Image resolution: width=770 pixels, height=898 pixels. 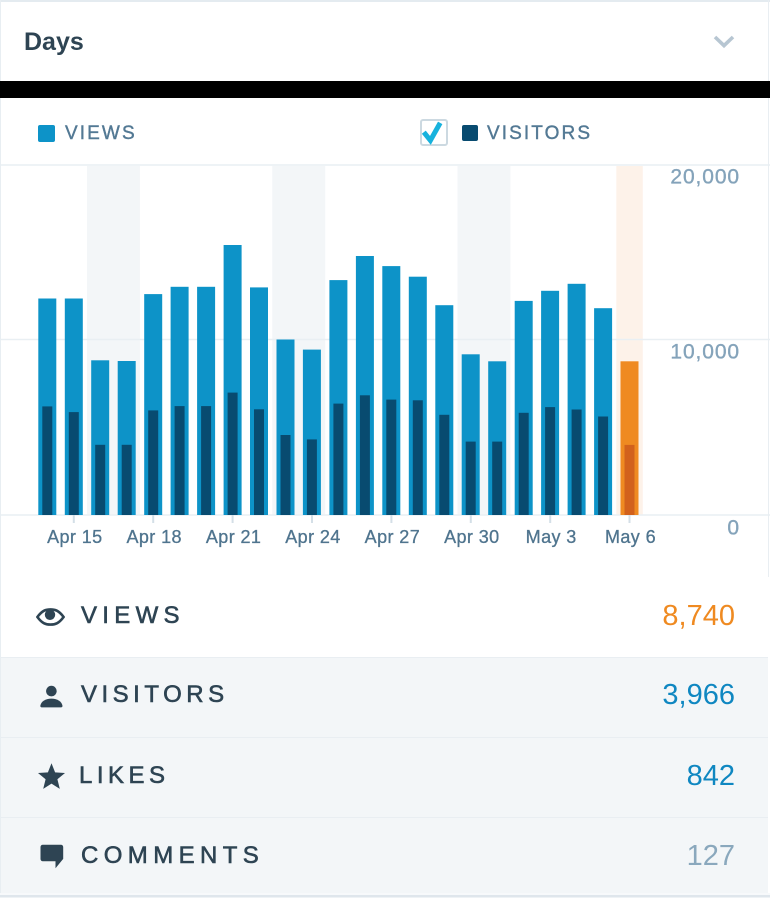 I want to click on svg-text: 20,000, so click(x=705, y=177).